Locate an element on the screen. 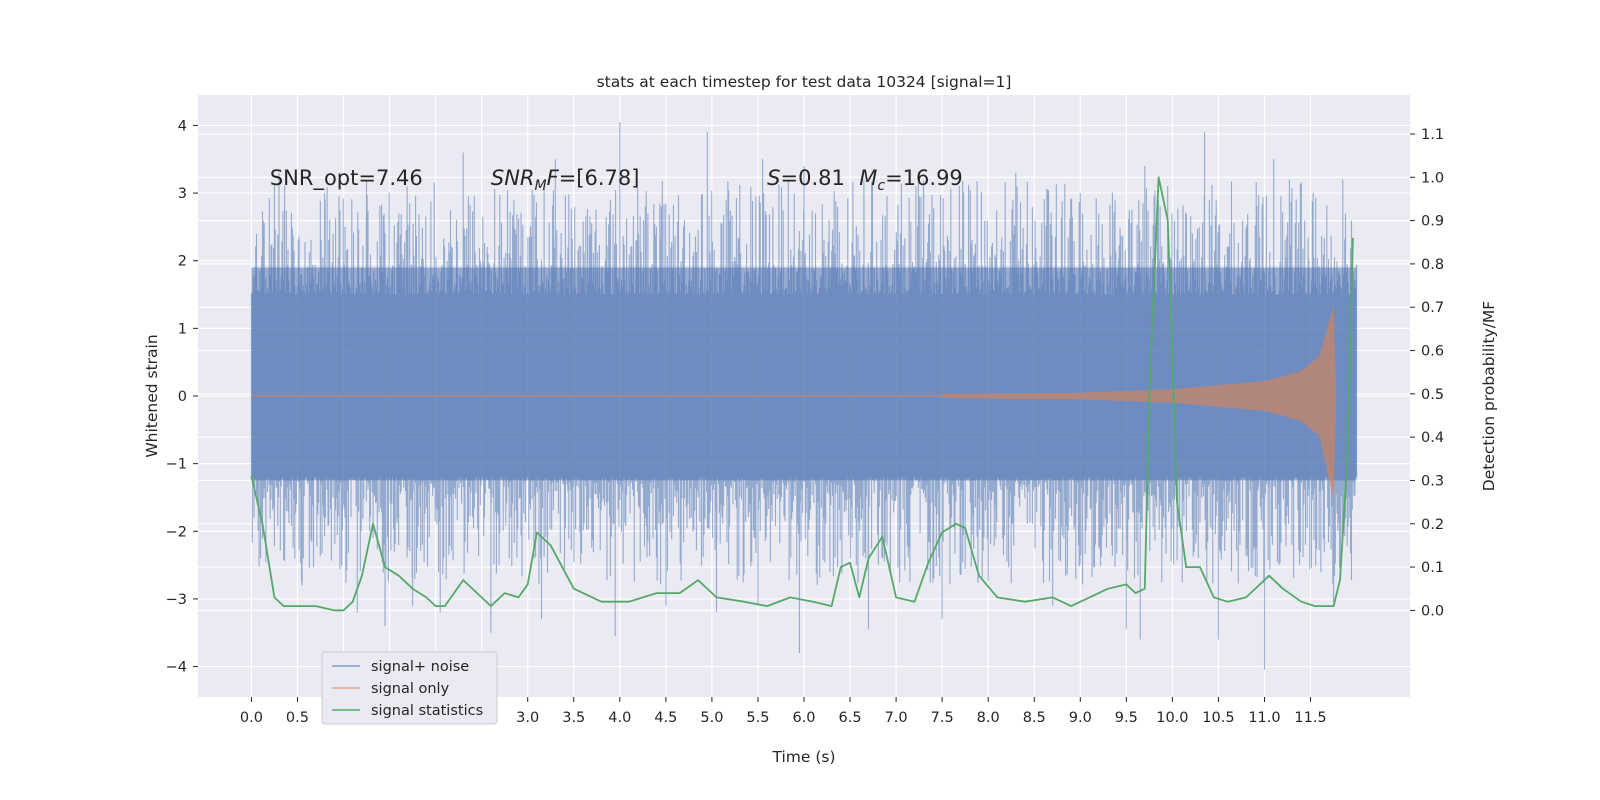  y-tick-label: 1 is located at coordinates (182, 329).